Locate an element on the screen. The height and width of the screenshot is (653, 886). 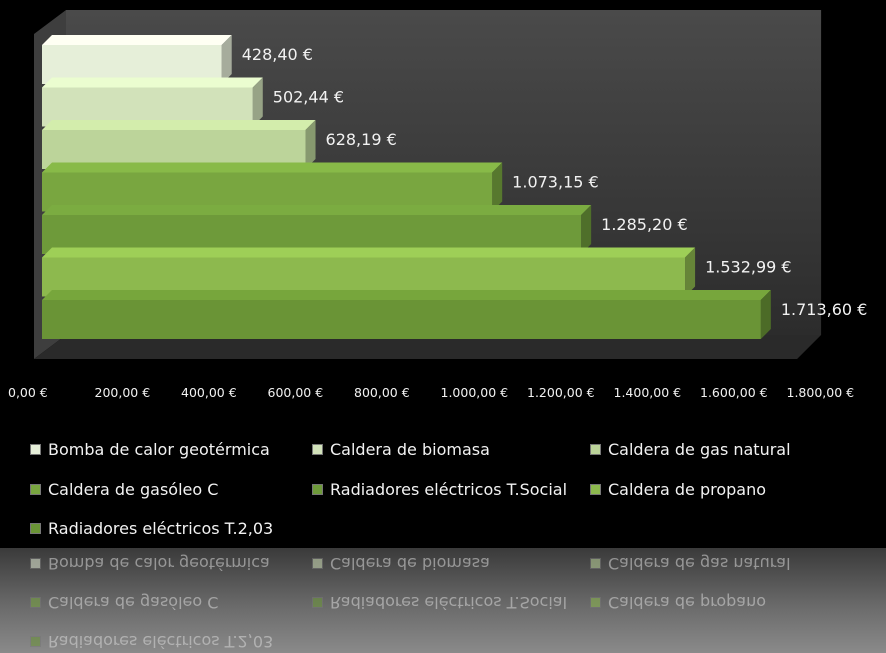
legend-reflection-label: Caldera de biomasa is located at coordinates (410, 563).